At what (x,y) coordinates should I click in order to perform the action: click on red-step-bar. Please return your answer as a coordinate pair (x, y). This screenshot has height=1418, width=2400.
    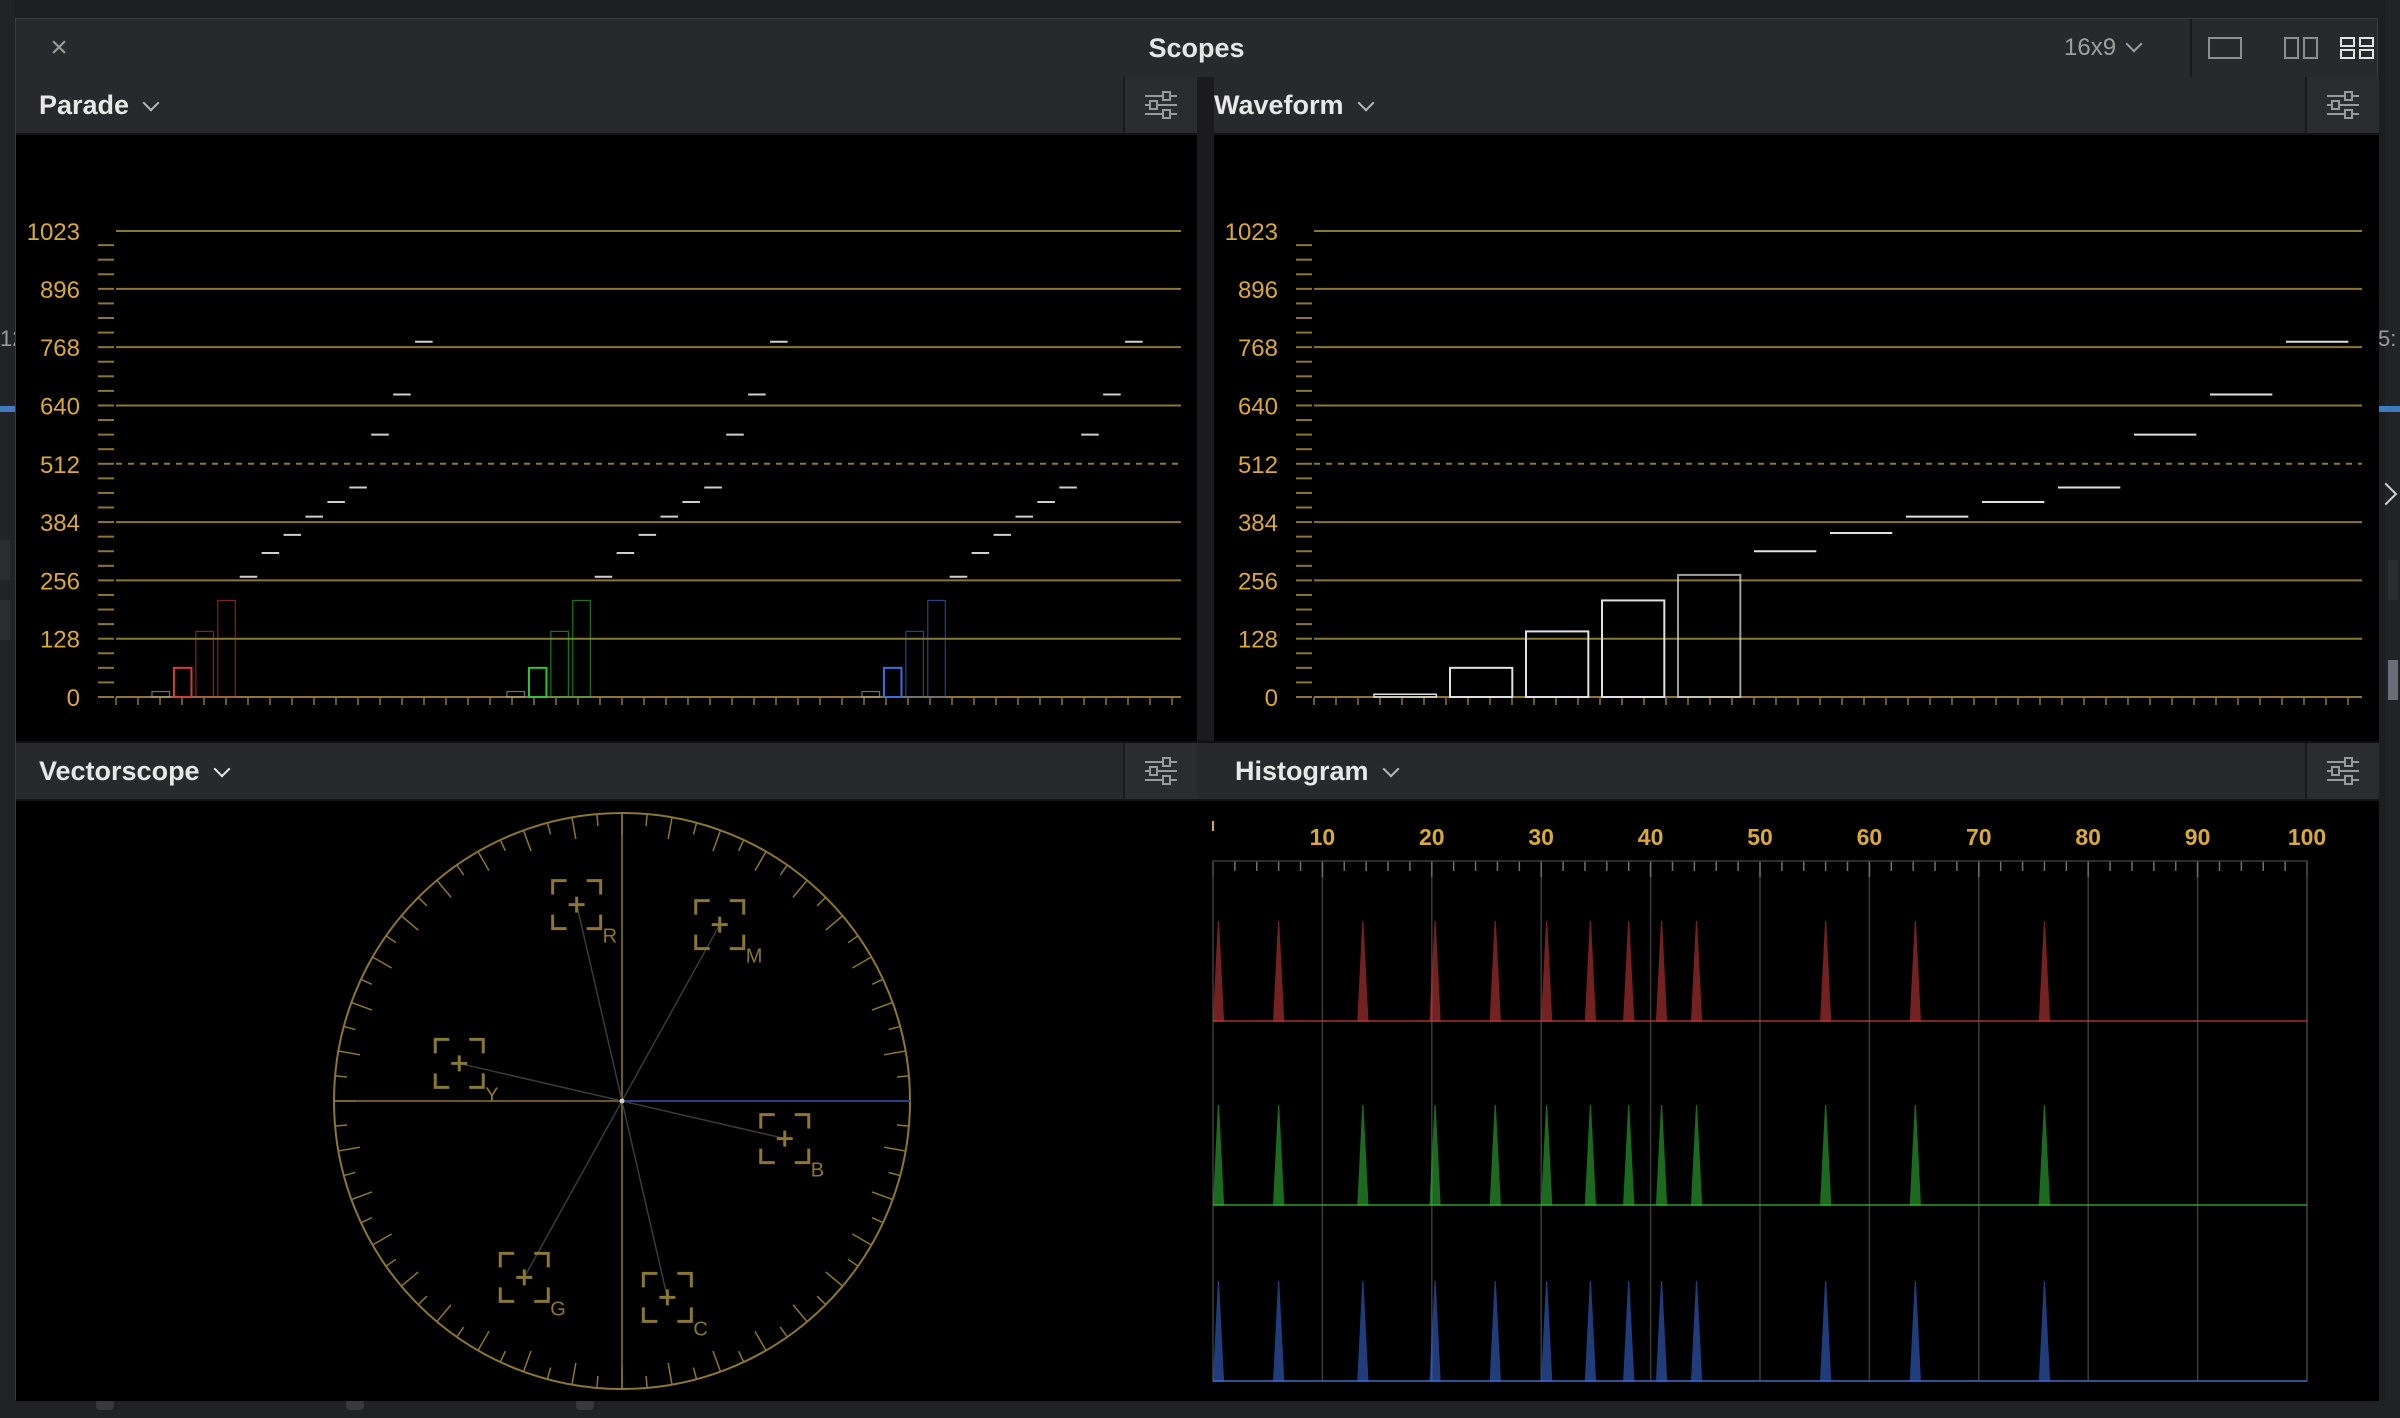
    Looking at the image, I should click on (226, 648).